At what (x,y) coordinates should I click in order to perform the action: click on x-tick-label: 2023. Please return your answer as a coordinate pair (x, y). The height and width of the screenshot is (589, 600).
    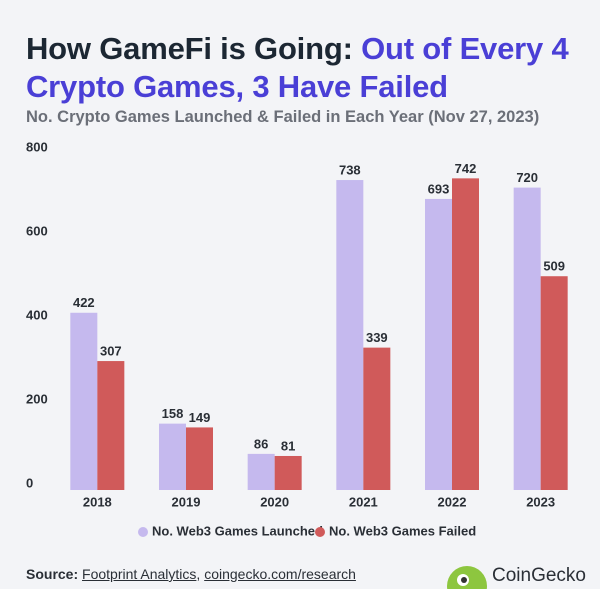
    Looking at the image, I should click on (540, 501).